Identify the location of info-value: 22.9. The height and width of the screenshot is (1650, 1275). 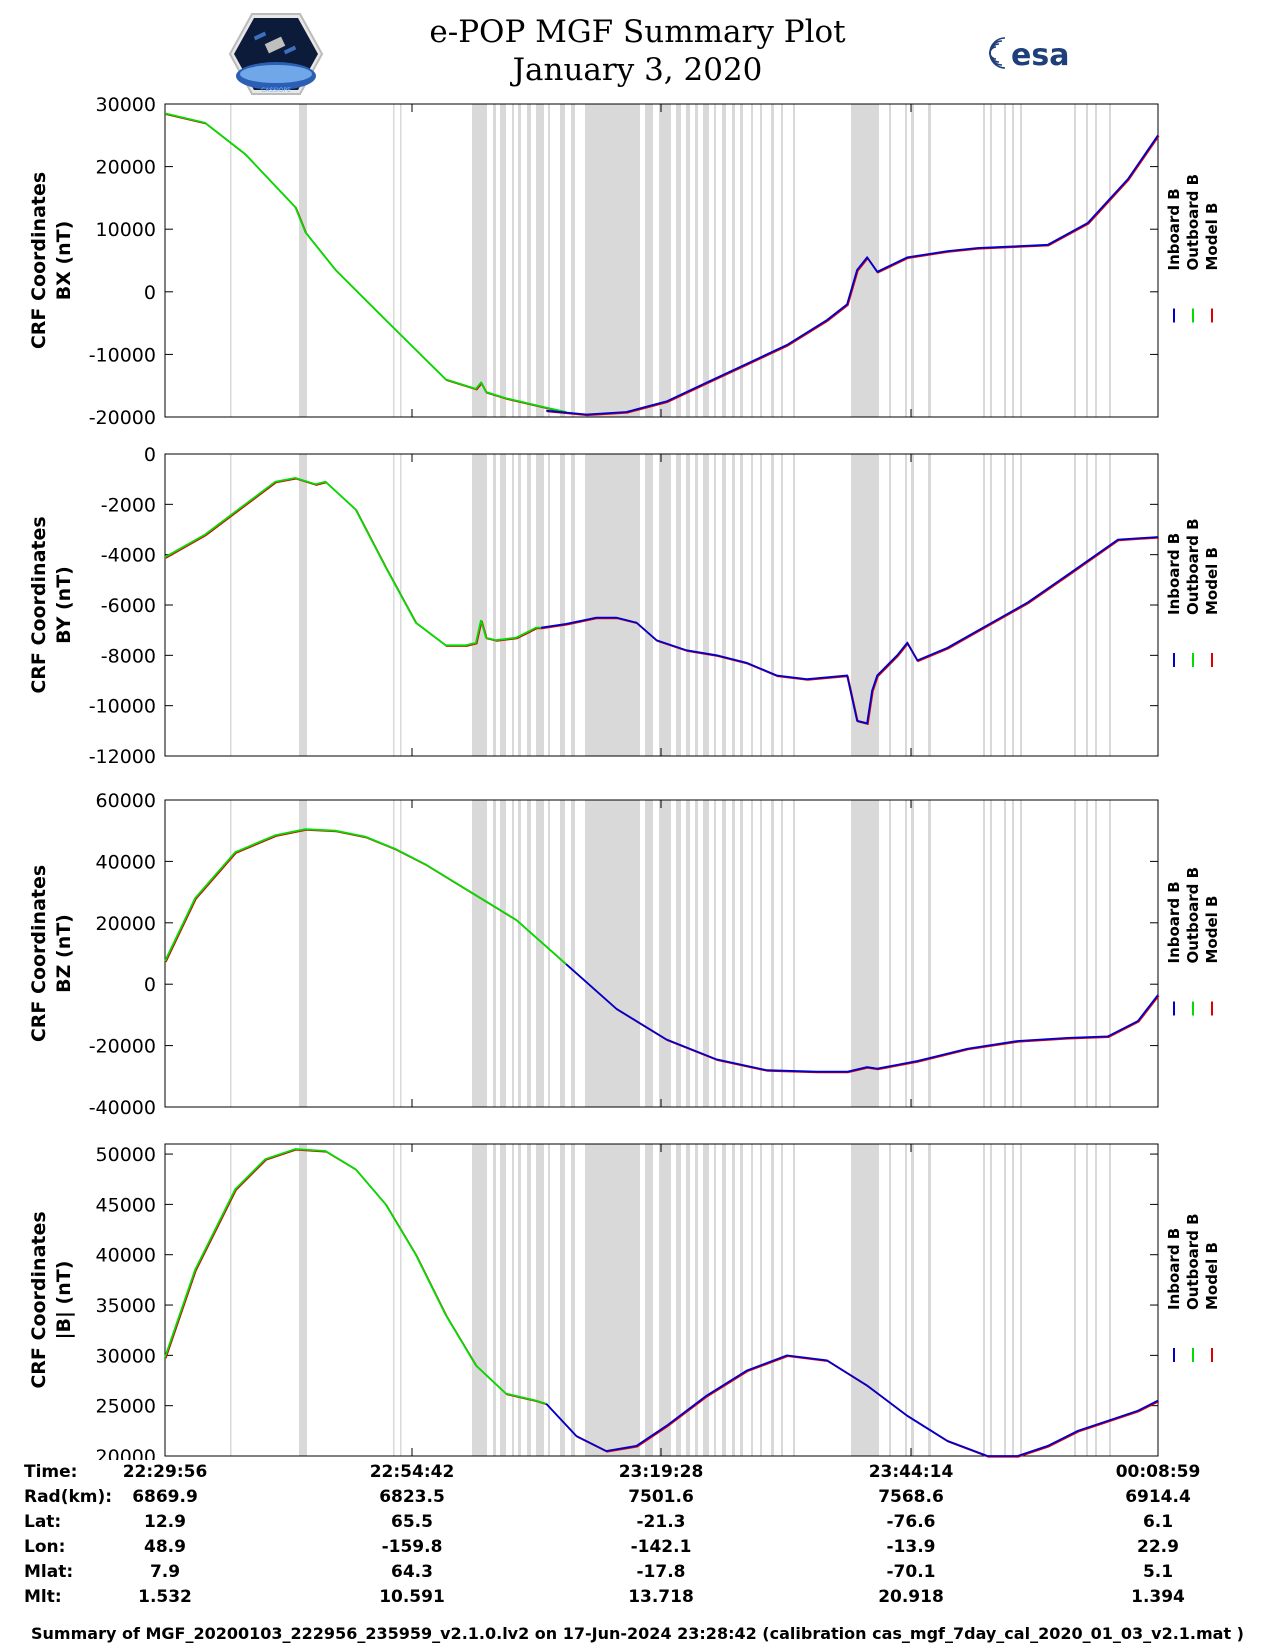
(1158, 1547).